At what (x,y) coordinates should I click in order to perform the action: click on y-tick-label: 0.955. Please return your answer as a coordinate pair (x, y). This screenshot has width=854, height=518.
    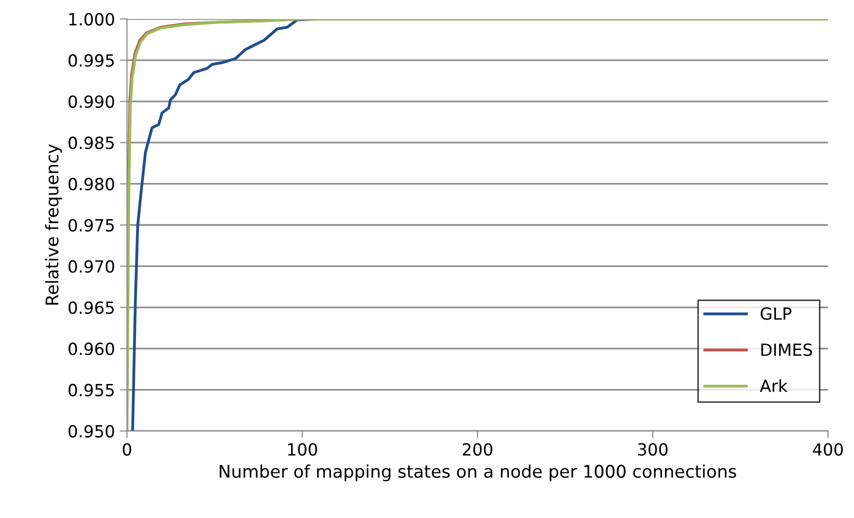
    Looking at the image, I should click on (91, 390).